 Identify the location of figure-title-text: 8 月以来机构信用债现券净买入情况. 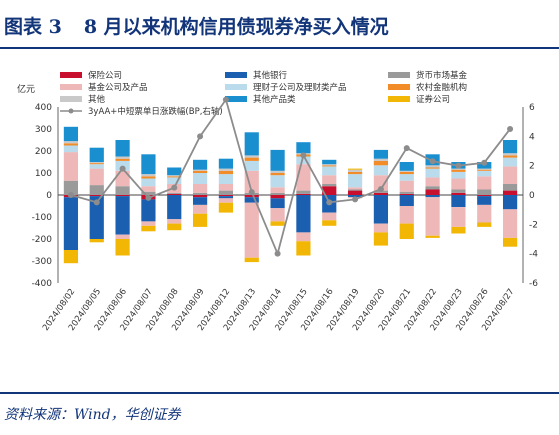
(236, 27).